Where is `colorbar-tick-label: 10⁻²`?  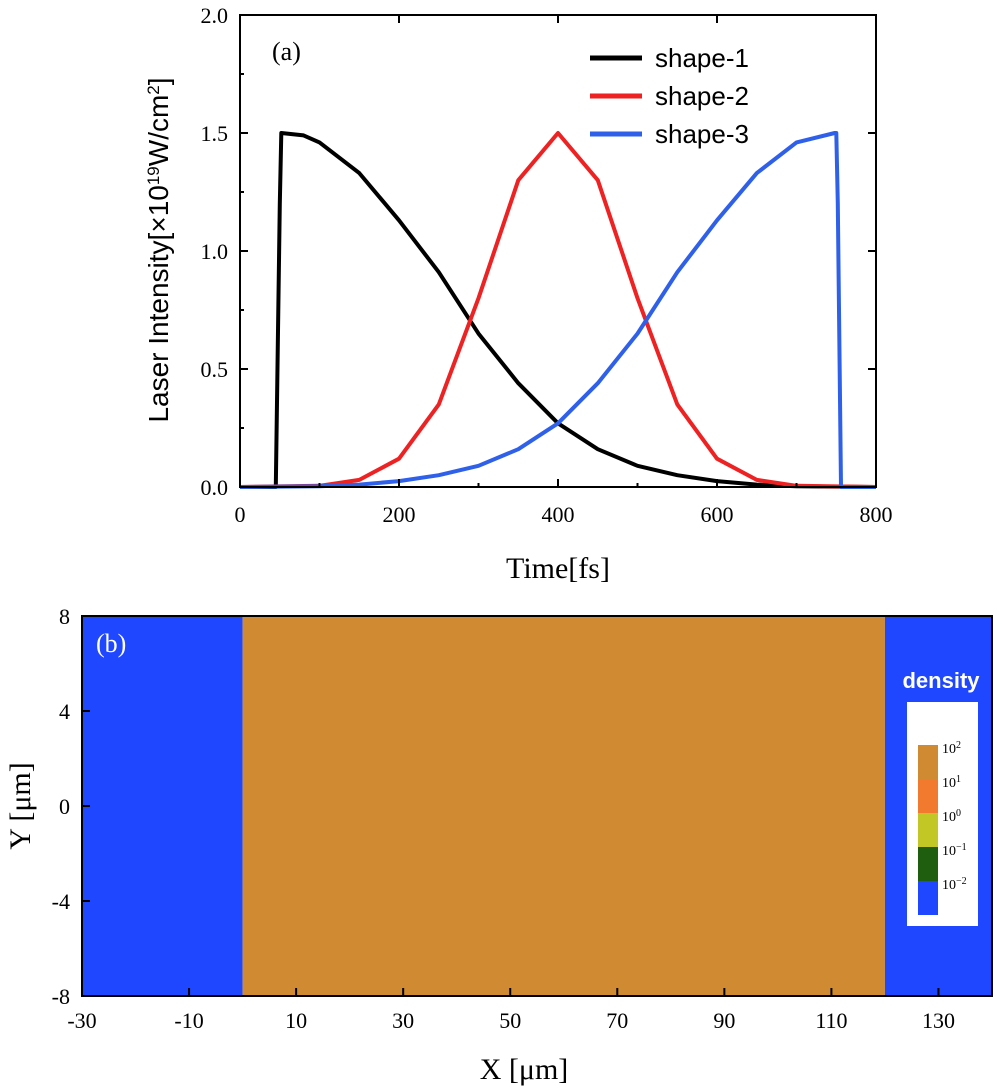 colorbar-tick-label: 10⁻² is located at coordinates (954, 885).